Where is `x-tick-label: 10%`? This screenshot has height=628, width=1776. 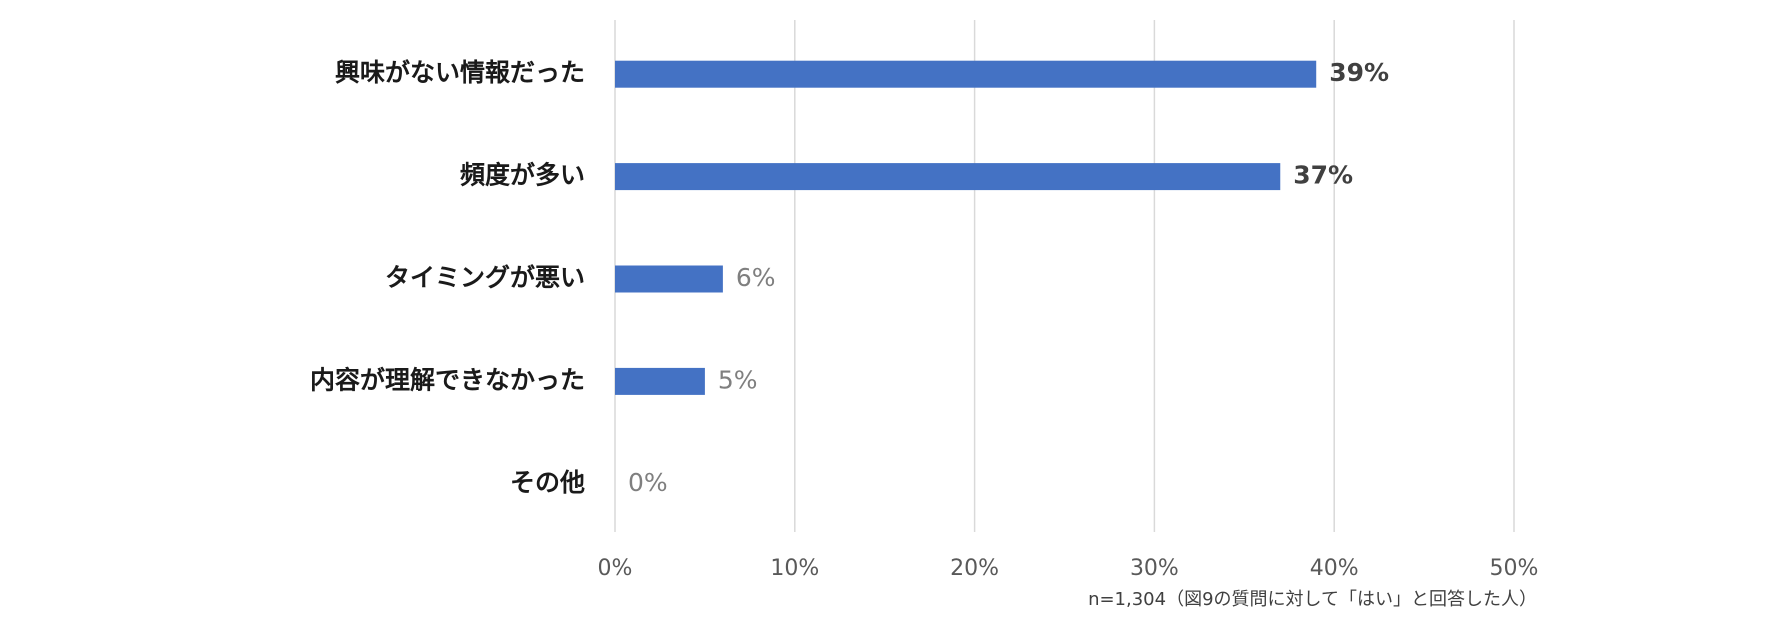
x-tick-label: 10% is located at coordinates (794, 568).